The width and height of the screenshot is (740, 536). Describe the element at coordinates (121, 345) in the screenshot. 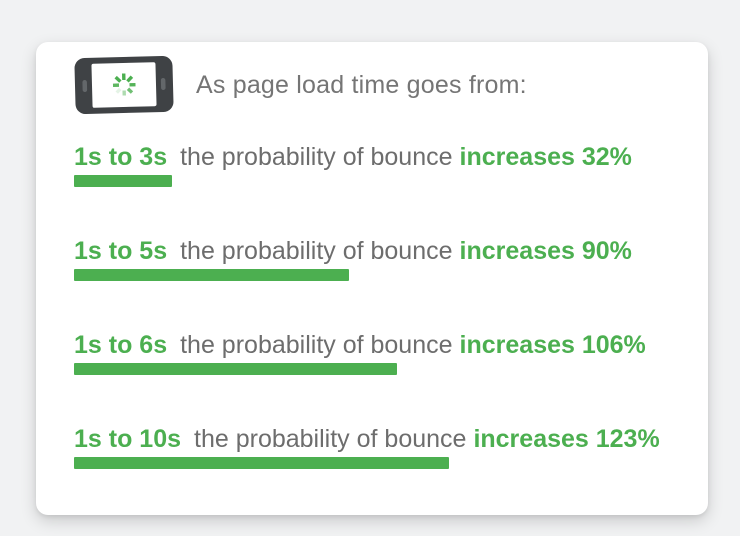

I see `load-time-range: 1s to 6s` at that location.